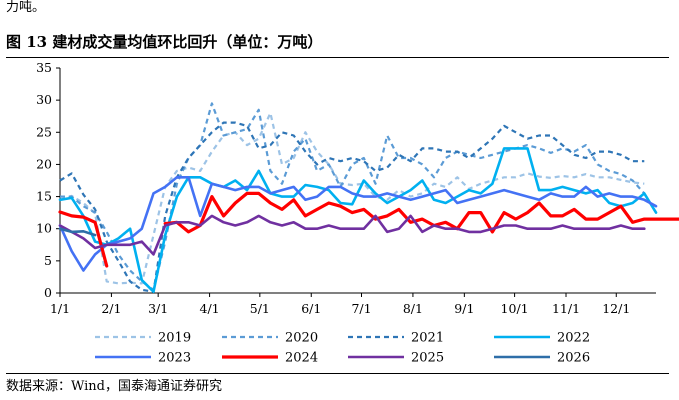 The image size is (679, 400). I want to click on y-tick-label: 25, so click(44, 131).